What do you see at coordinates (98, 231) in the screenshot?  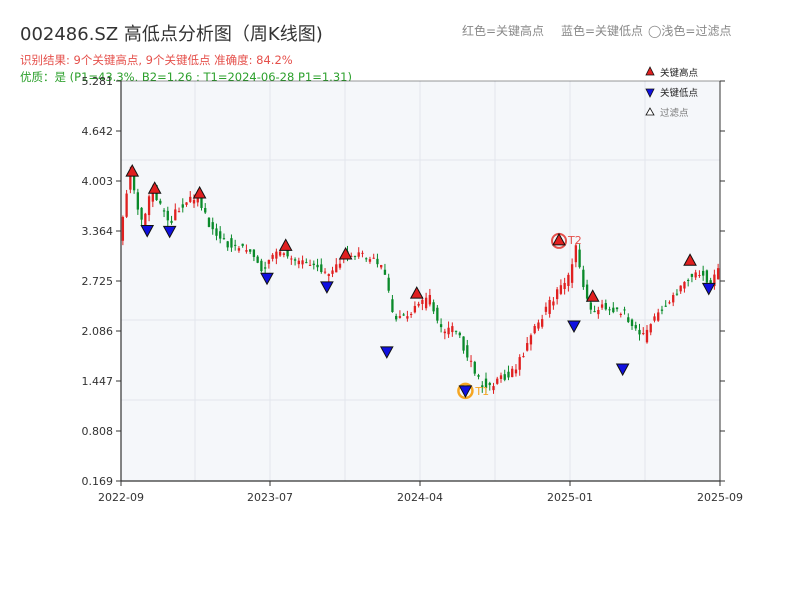 I see `y-tick-label: 3.364` at bounding box center [98, 231].